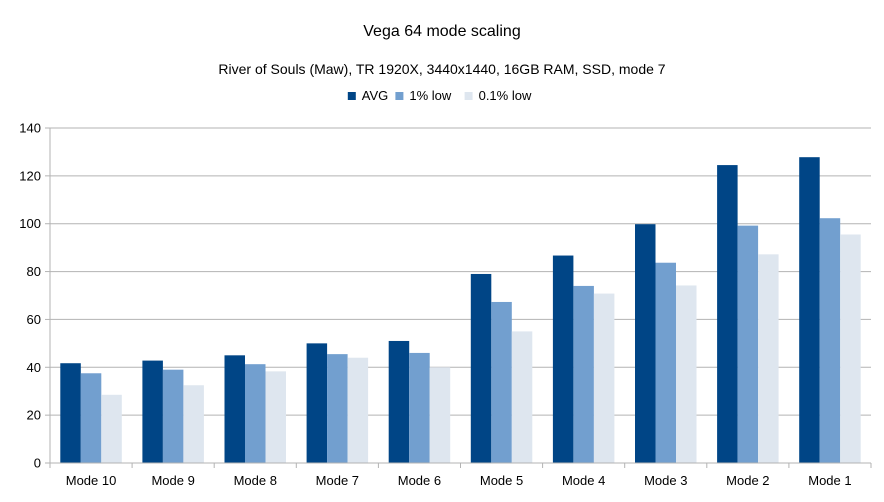 The image size is (884, 502). I want to click on y-tick-label: 100, so click(30, 223).